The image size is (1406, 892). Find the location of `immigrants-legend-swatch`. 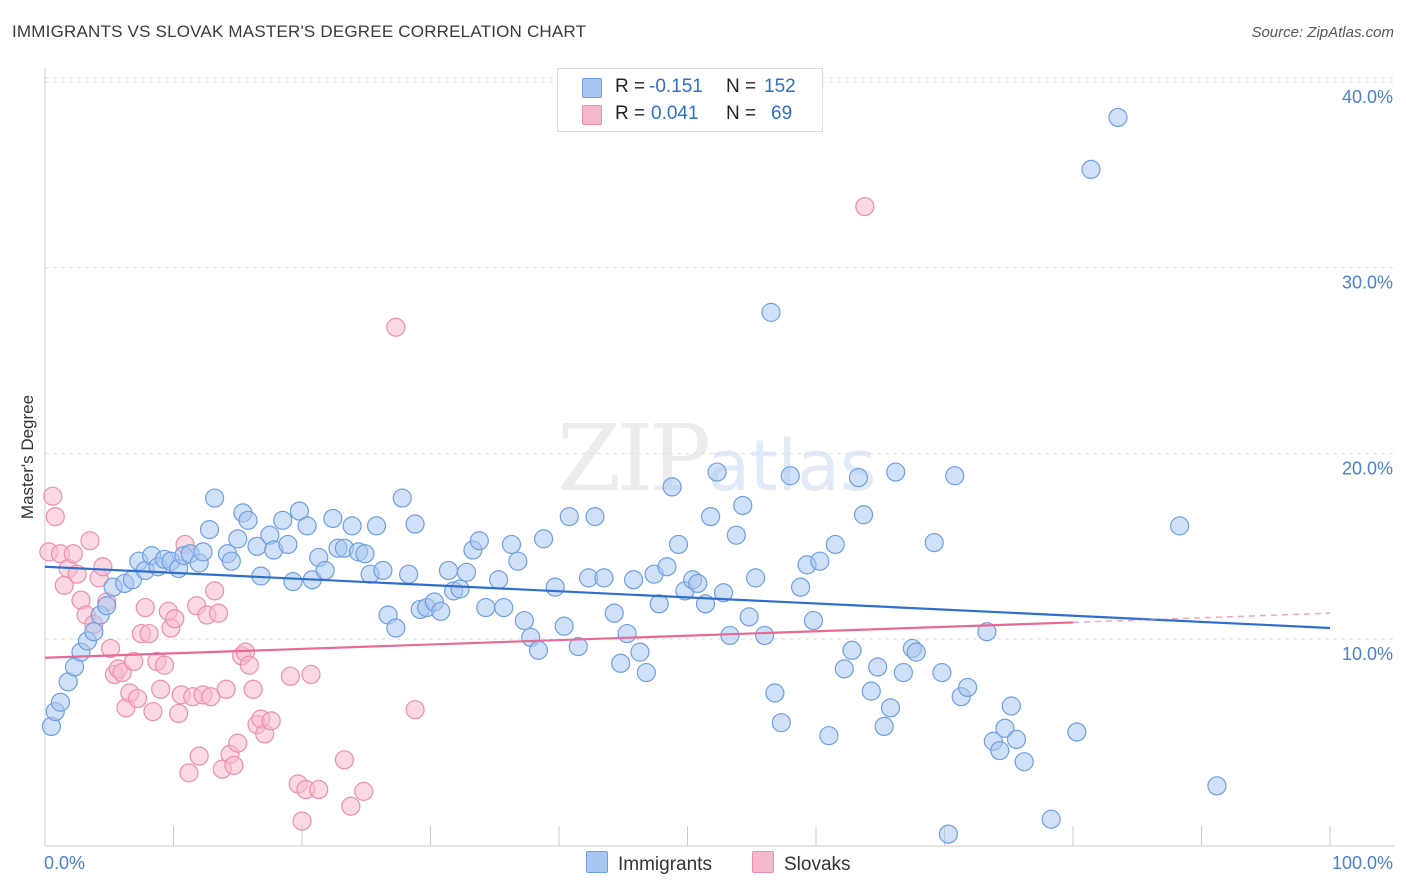

immigrants-legend-swatch is located at coordinates (597, 862).